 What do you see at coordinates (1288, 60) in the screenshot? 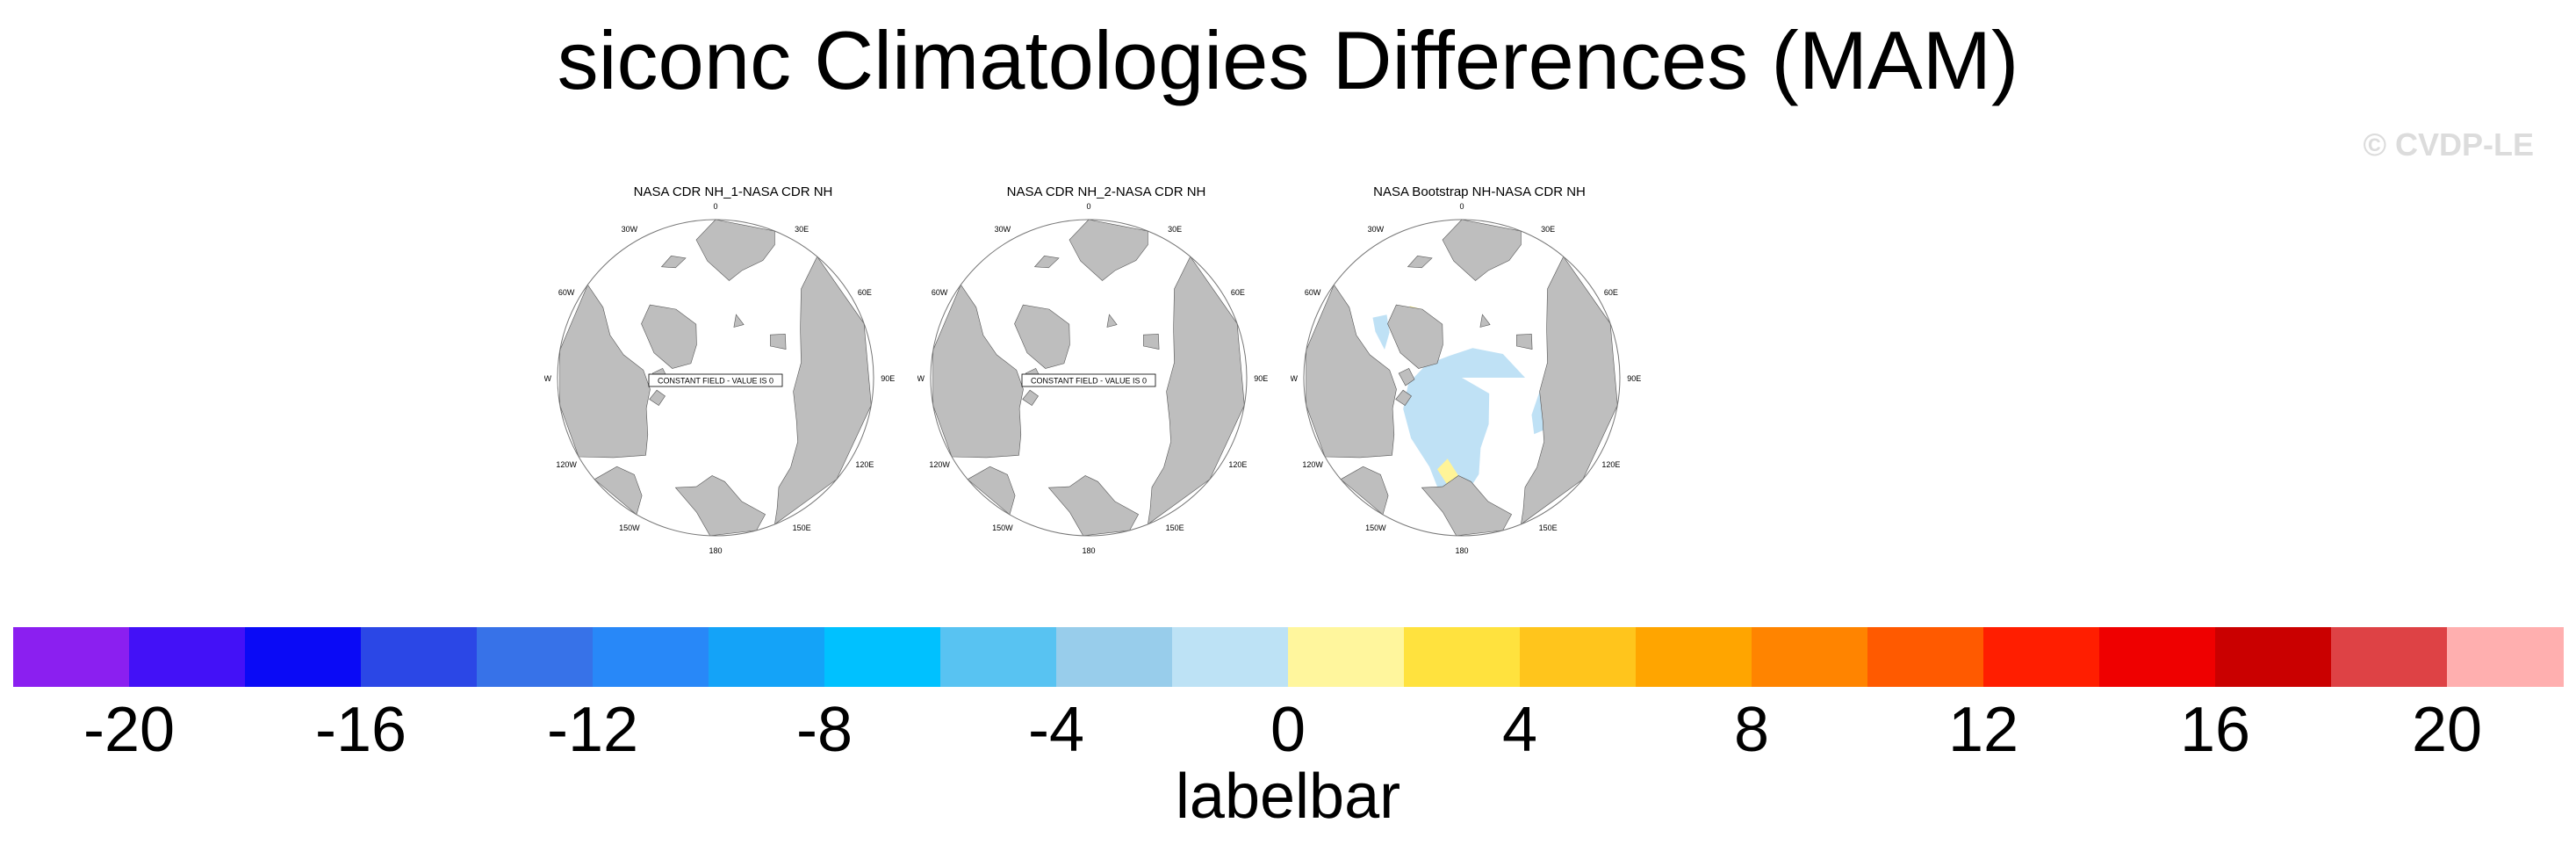
I see `figure-title: siconc Climatologies Differences (MAM)` at bounding box center [1288, 60].